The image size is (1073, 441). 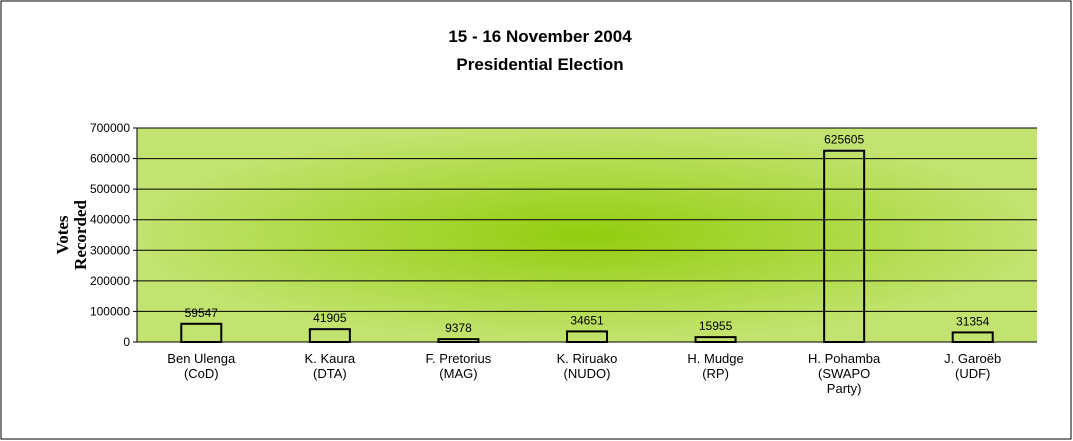 I want to click on x-tick-label: K. Riruako (NUDO), so click(x=587, y=366).